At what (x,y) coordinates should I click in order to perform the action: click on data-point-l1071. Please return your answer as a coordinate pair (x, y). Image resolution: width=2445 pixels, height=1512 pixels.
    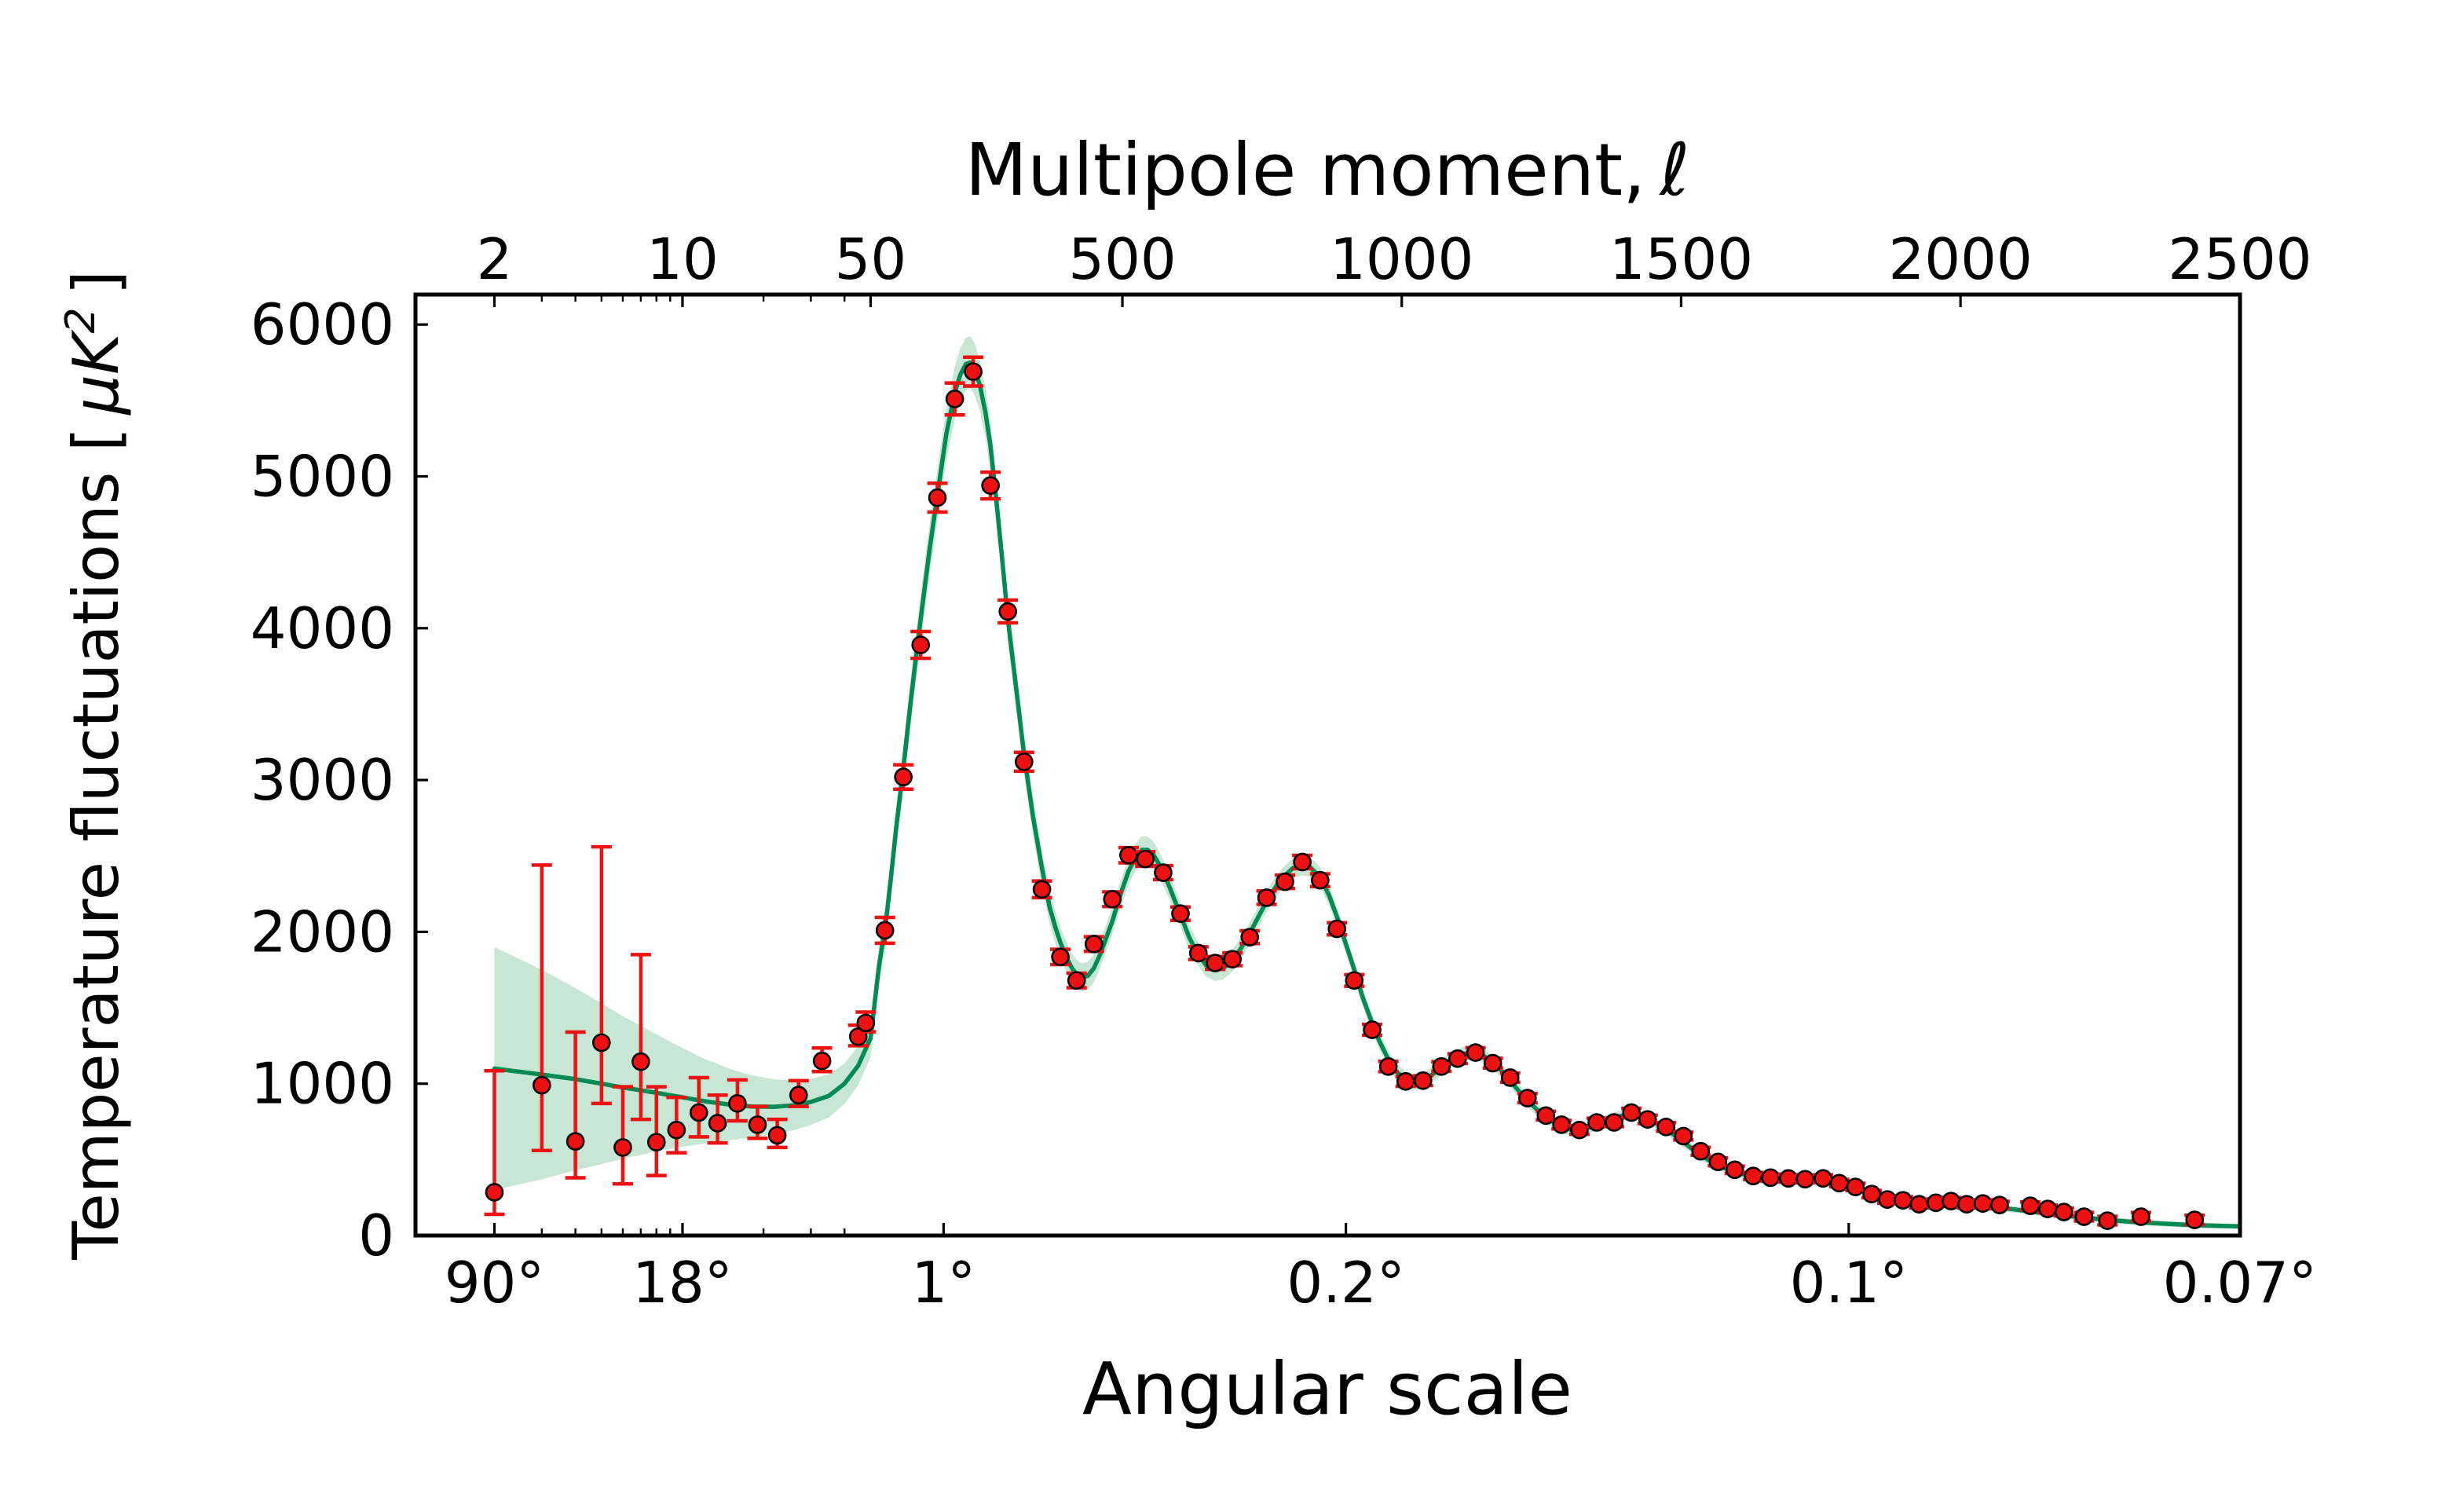
    Looking at the image, I should click on (1441, 1066).